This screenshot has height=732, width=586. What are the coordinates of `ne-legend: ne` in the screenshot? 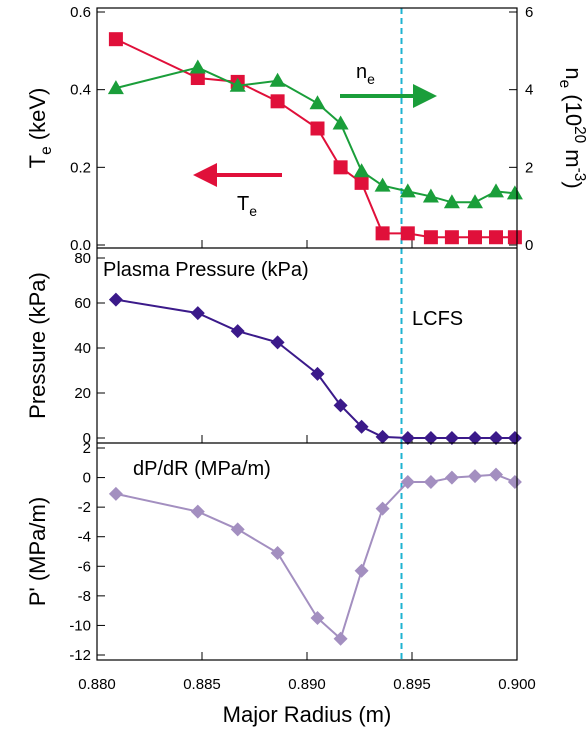 It's located at (365, 74).